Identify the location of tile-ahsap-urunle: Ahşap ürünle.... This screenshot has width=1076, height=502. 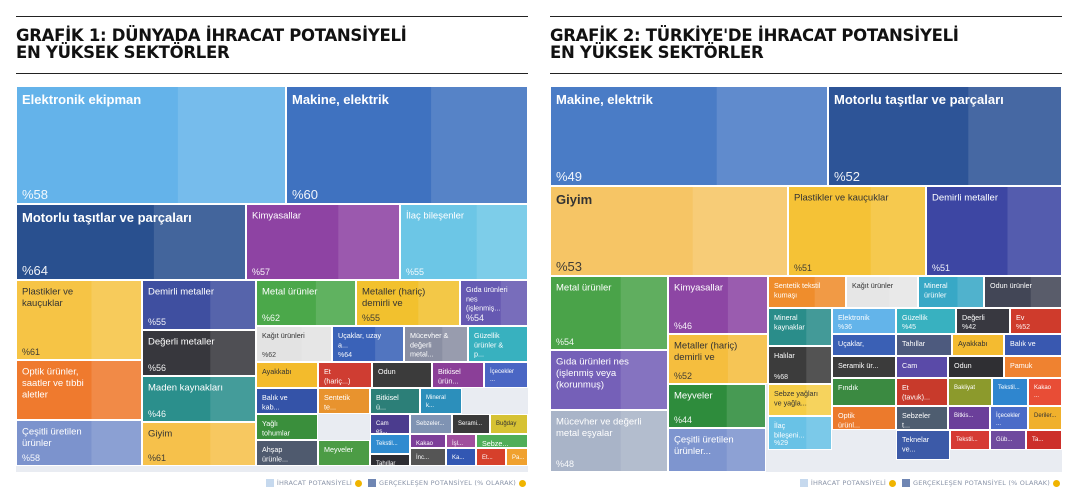
(287, 453).